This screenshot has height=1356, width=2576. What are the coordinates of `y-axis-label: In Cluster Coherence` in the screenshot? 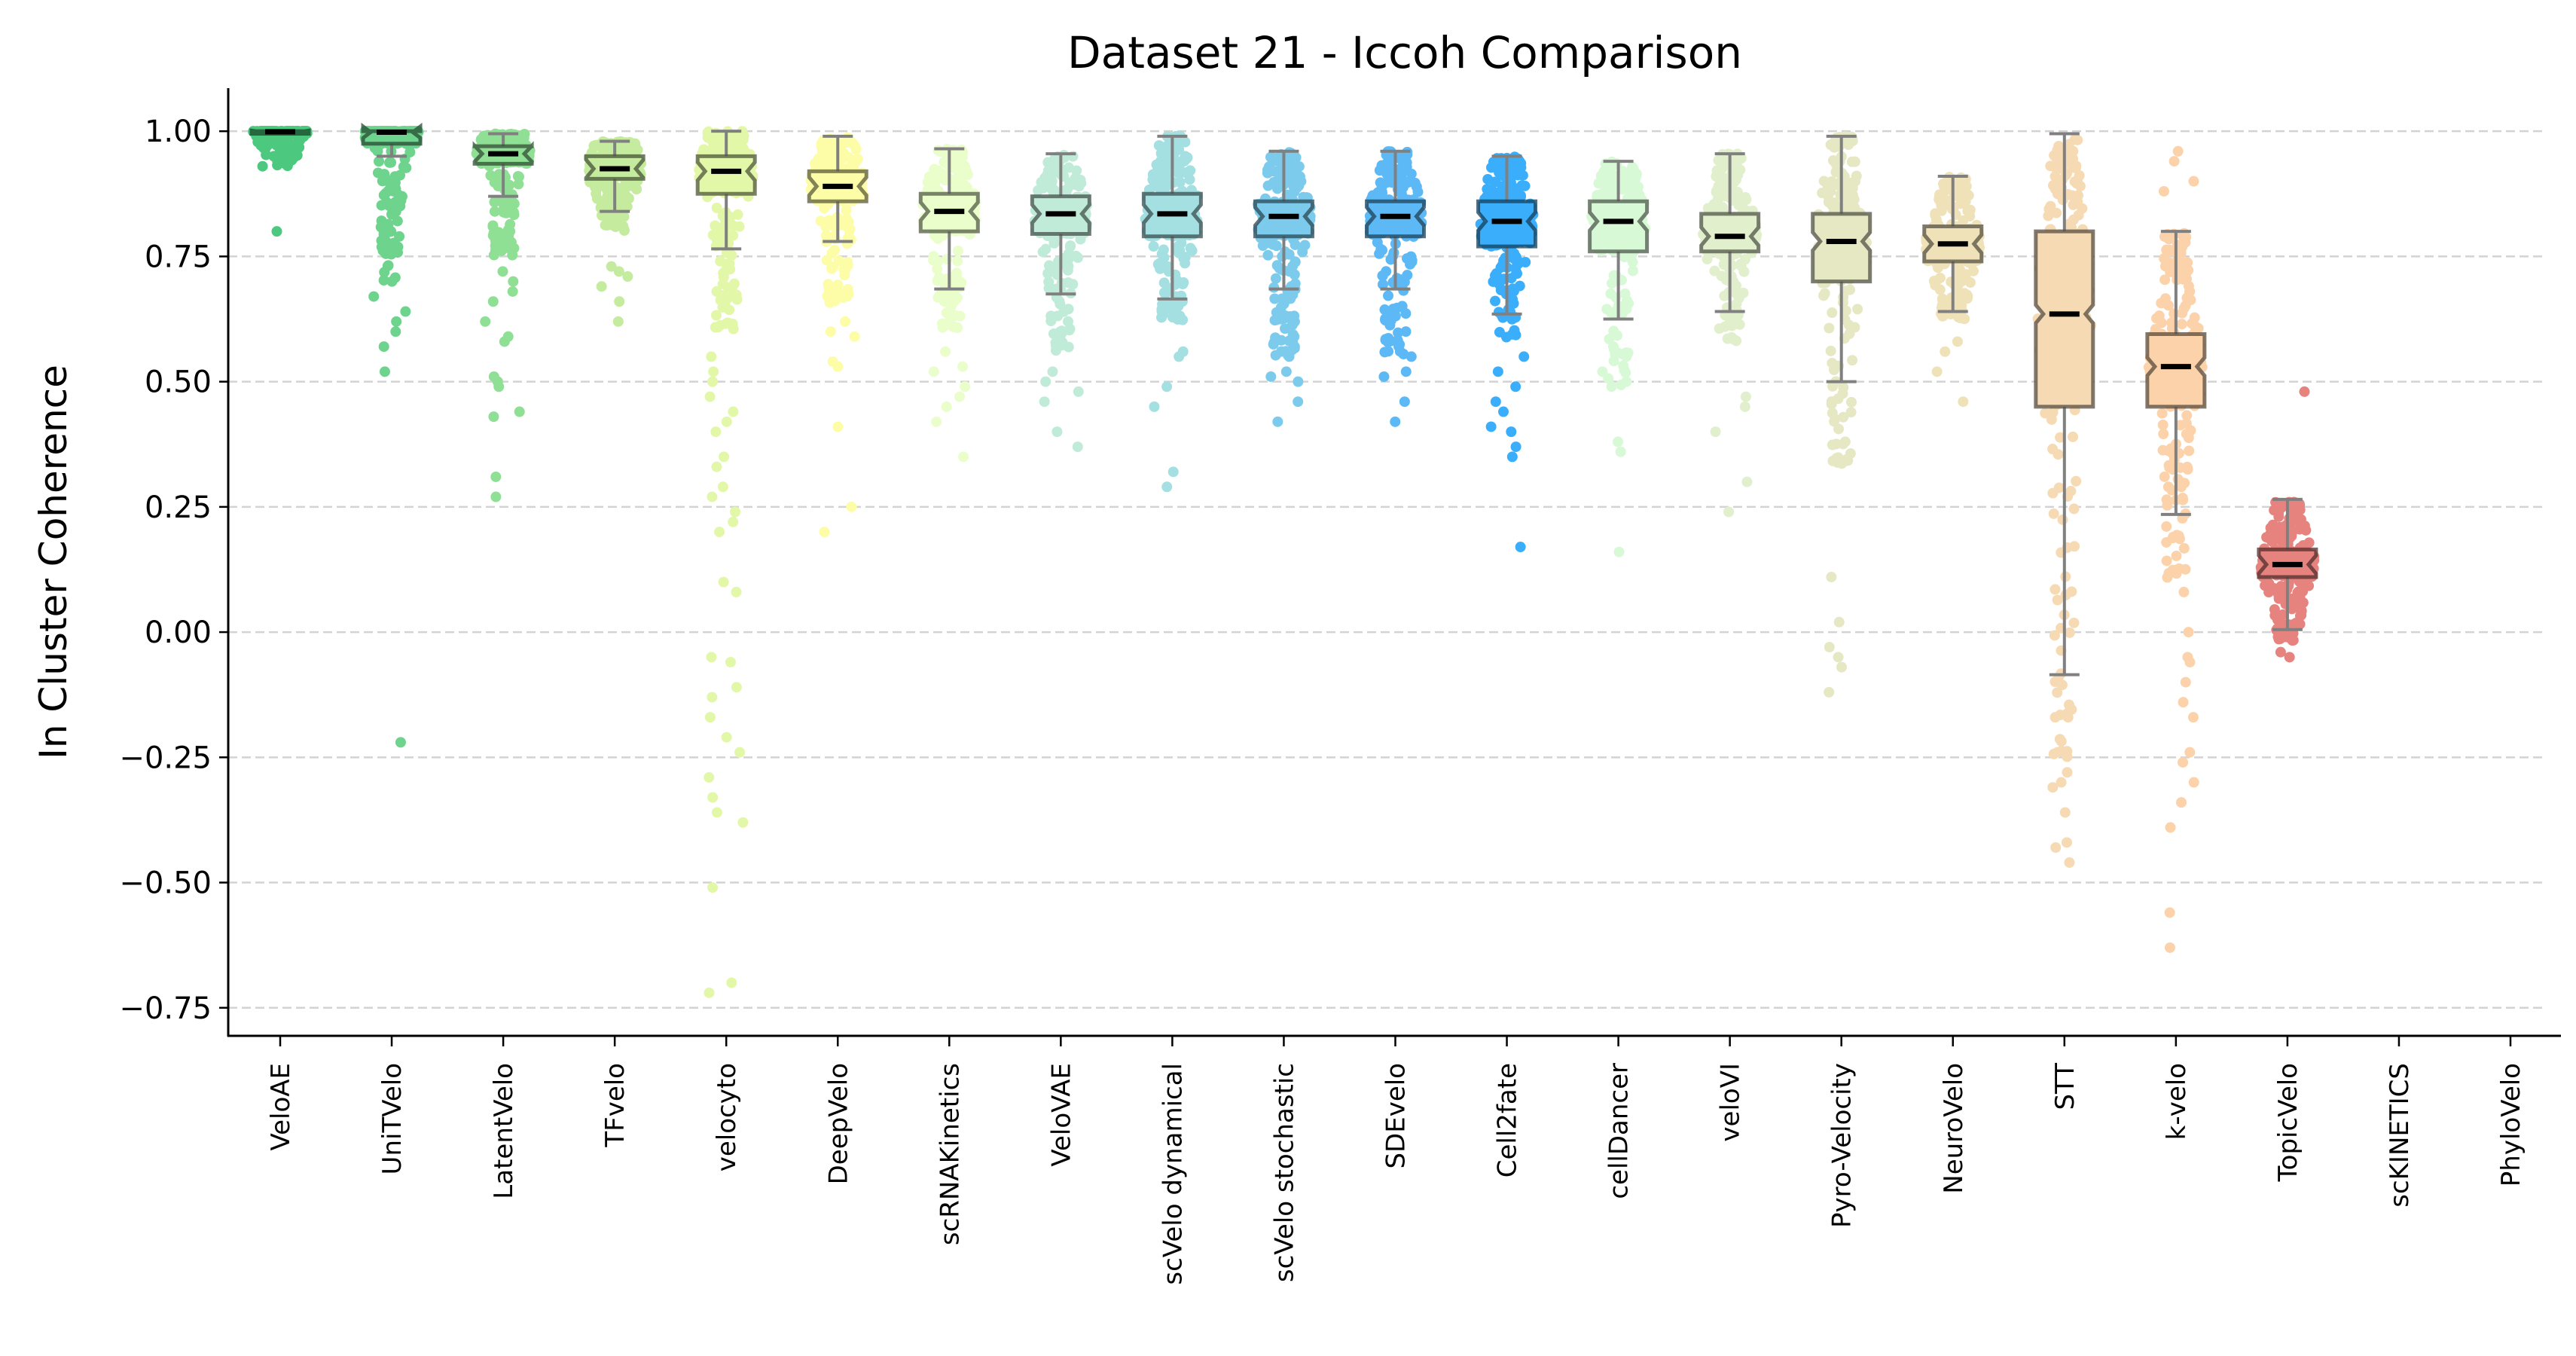 It's located at (54, 562).